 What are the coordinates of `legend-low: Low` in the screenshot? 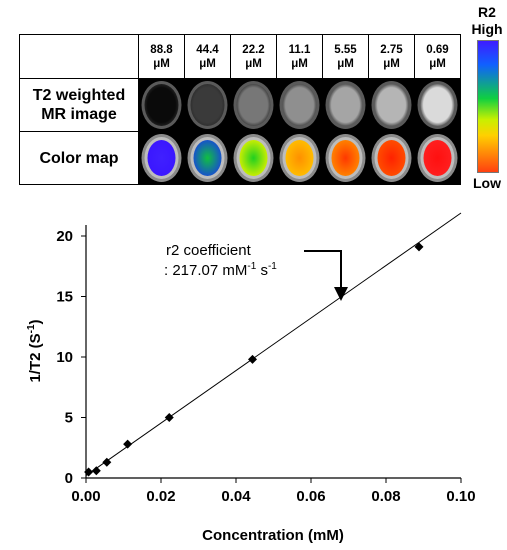 It's located at (487, 183).